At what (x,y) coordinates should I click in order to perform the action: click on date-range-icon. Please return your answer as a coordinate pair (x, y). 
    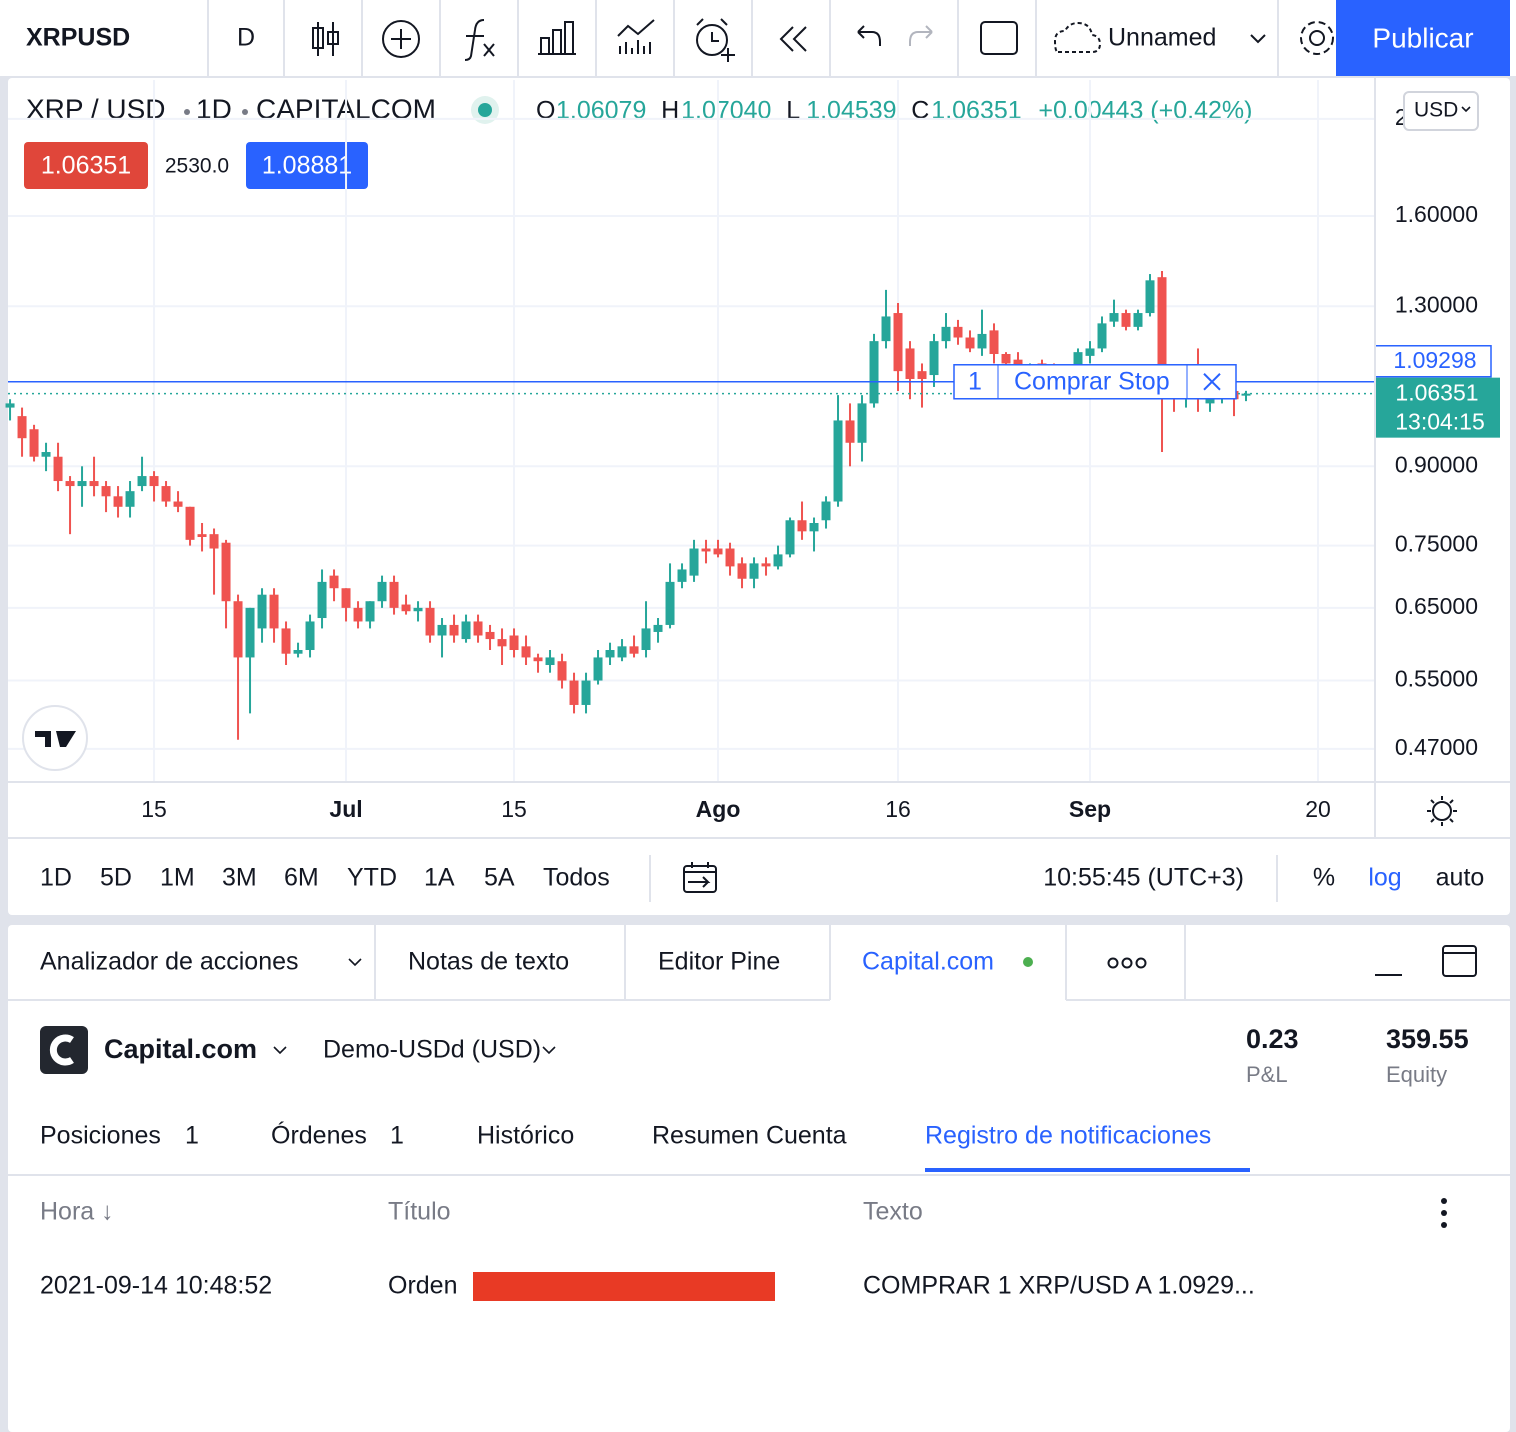
    Looking at the image, I should click on (700, 877).